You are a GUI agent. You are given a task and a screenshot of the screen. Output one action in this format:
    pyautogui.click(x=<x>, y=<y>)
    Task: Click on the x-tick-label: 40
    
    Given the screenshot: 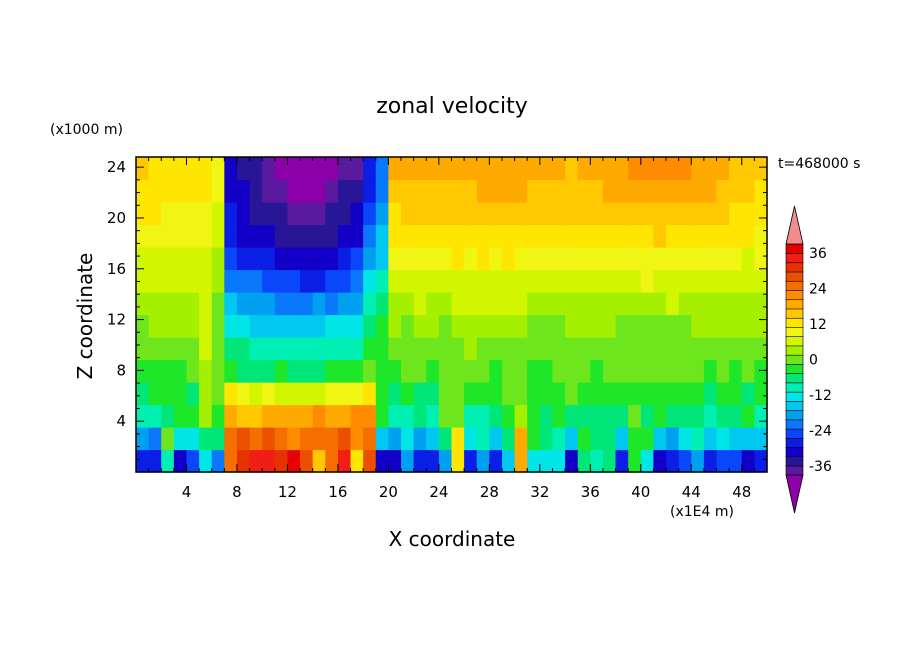 What is the action you would take?
    pyautogui.click(x=640, y=492)
    